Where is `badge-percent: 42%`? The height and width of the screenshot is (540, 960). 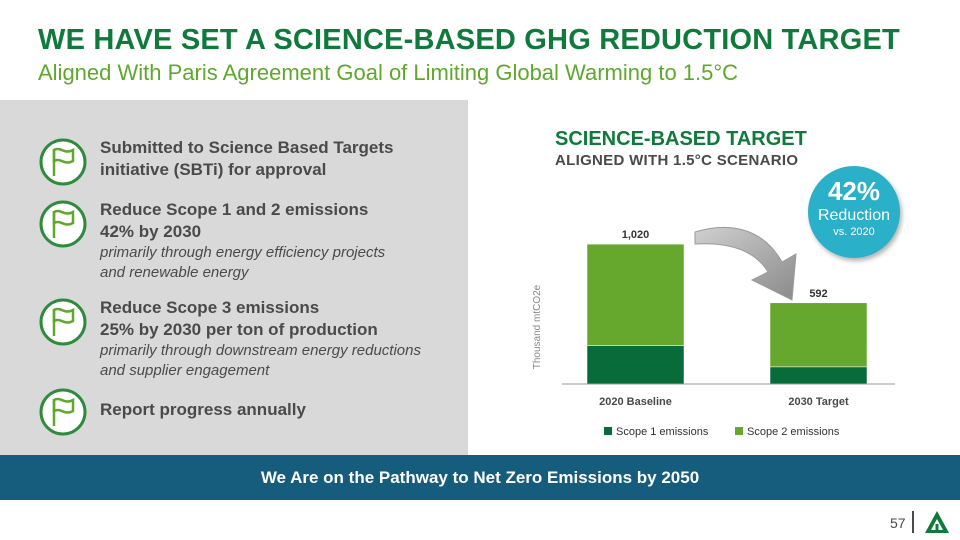
badge-percent: 42% is located at coordinates (854, 191).